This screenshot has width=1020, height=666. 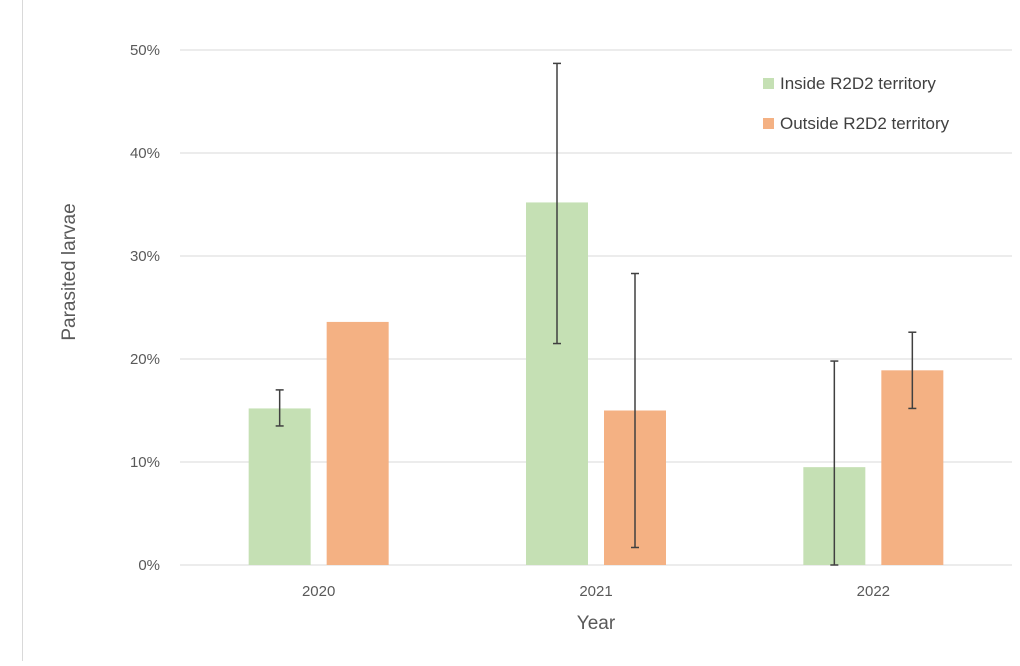 I want to click on legend-label-outside: Outside R2D2 territory, so click(x=865, y=123).